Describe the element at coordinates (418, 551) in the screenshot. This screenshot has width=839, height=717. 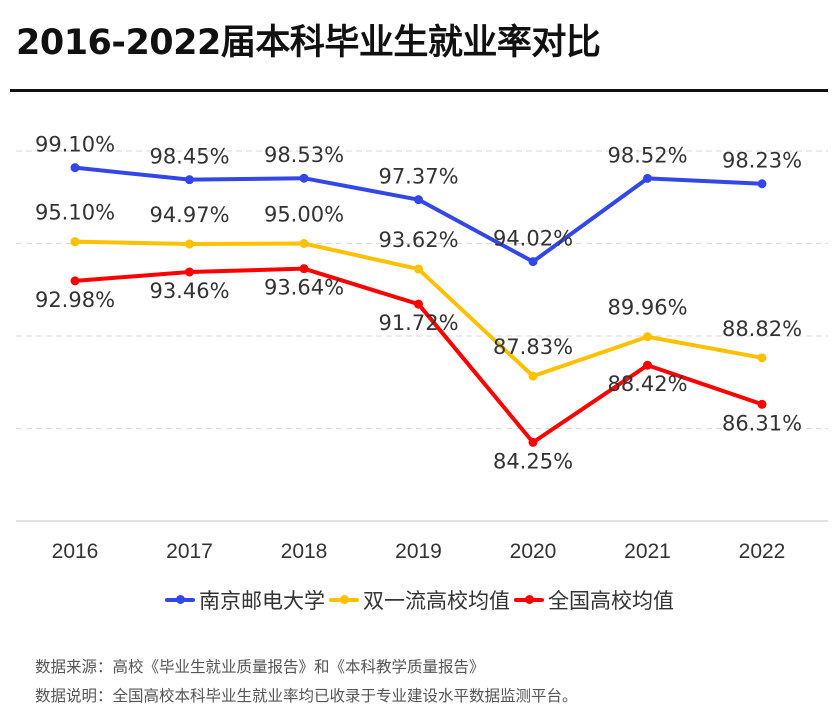
I see `x-tick-label: 2019` at that location.